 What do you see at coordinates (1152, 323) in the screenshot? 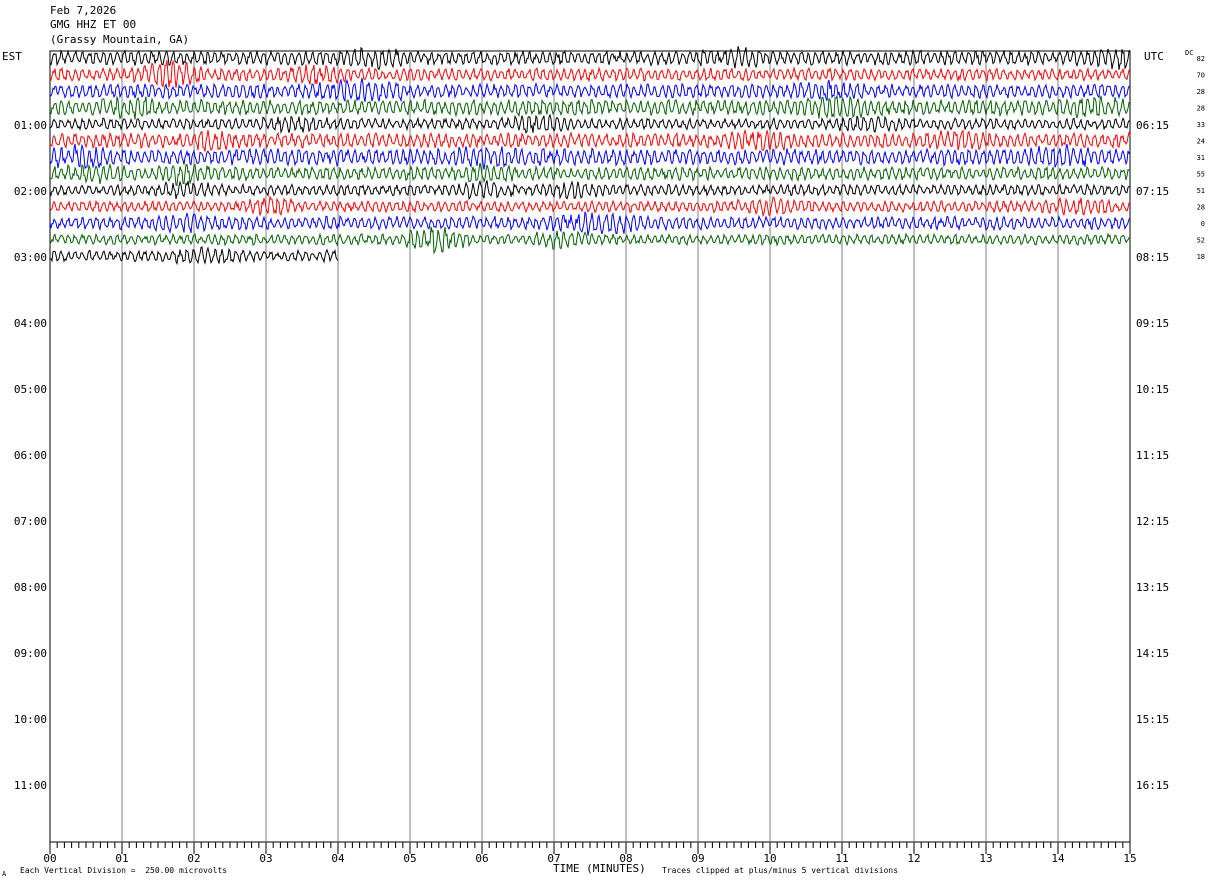
I see `right-hour-label: 09:15` at bounding box center [1152, 323].